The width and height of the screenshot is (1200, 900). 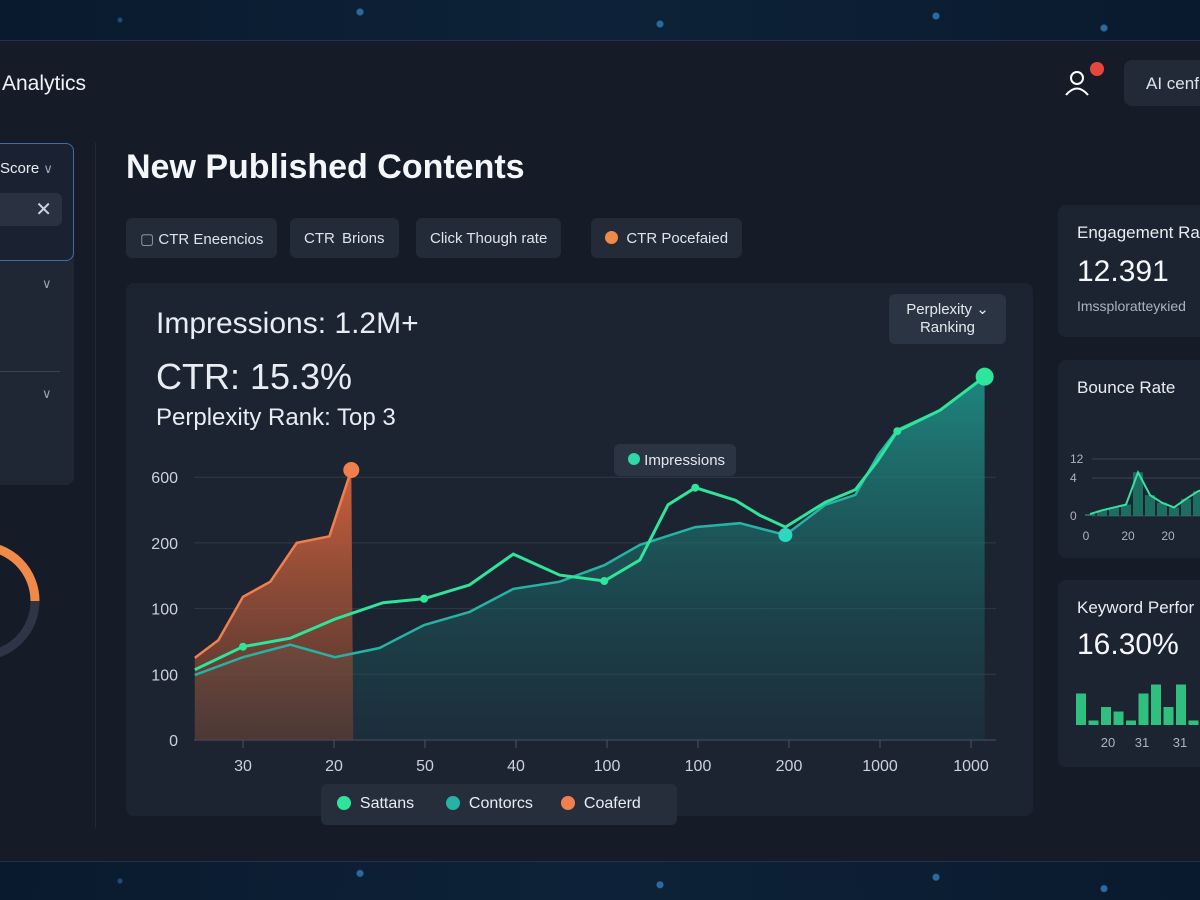 I want to click on filter-chip: ▢ CTR Eneencios, so click(x=202, y=238).